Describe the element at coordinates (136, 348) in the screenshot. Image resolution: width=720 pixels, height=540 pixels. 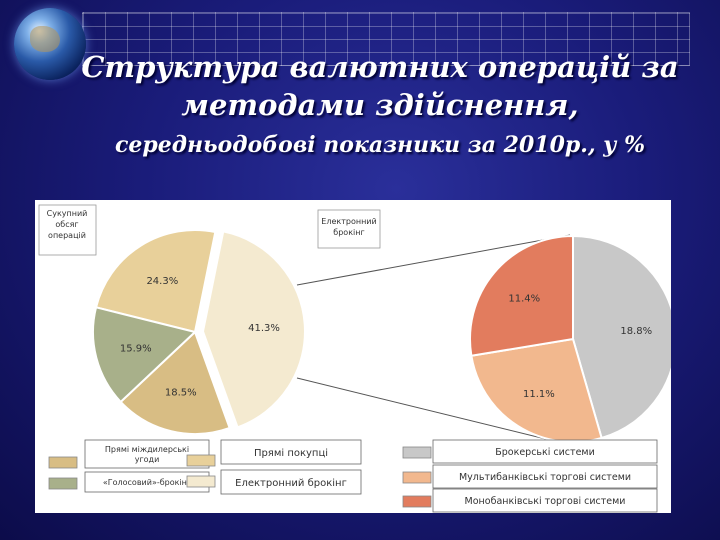
I see `slice-value-label: 15.9%` at that location.